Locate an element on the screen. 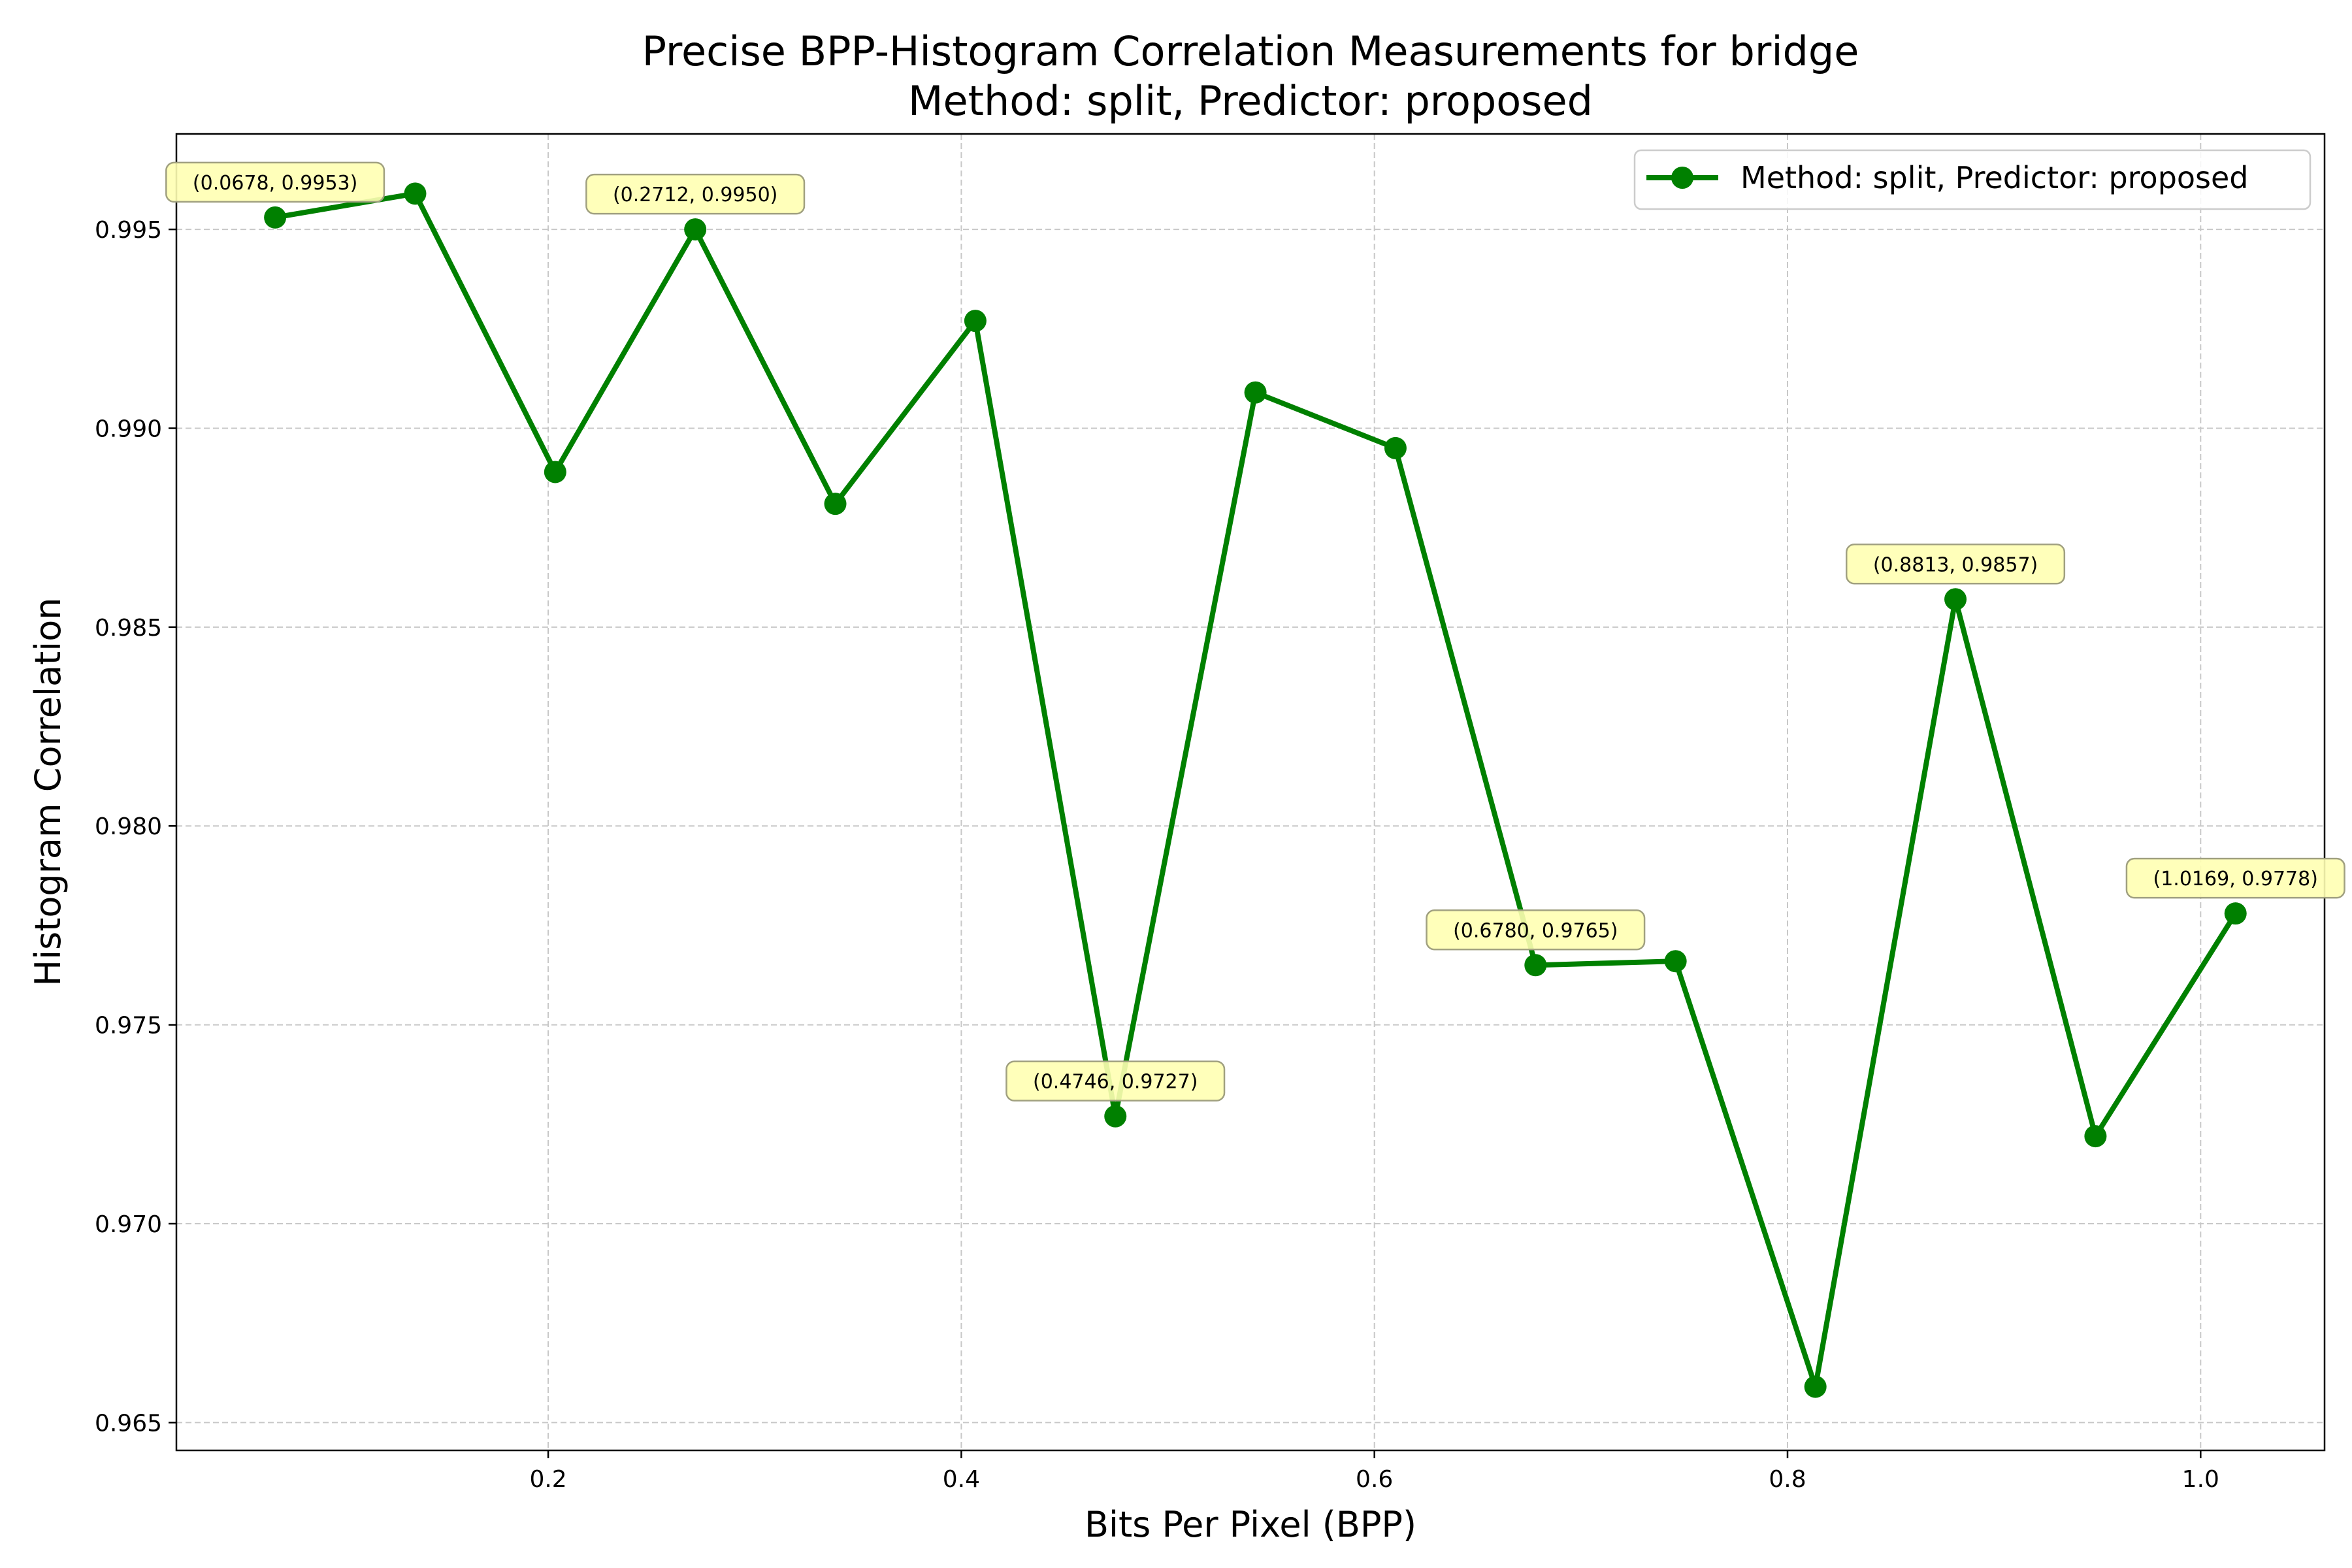 Image resolution: width=2352 pixels, height=1568 pixels. legend: Method: split, Predictor: proposed is located at coordinates (1972, 179).